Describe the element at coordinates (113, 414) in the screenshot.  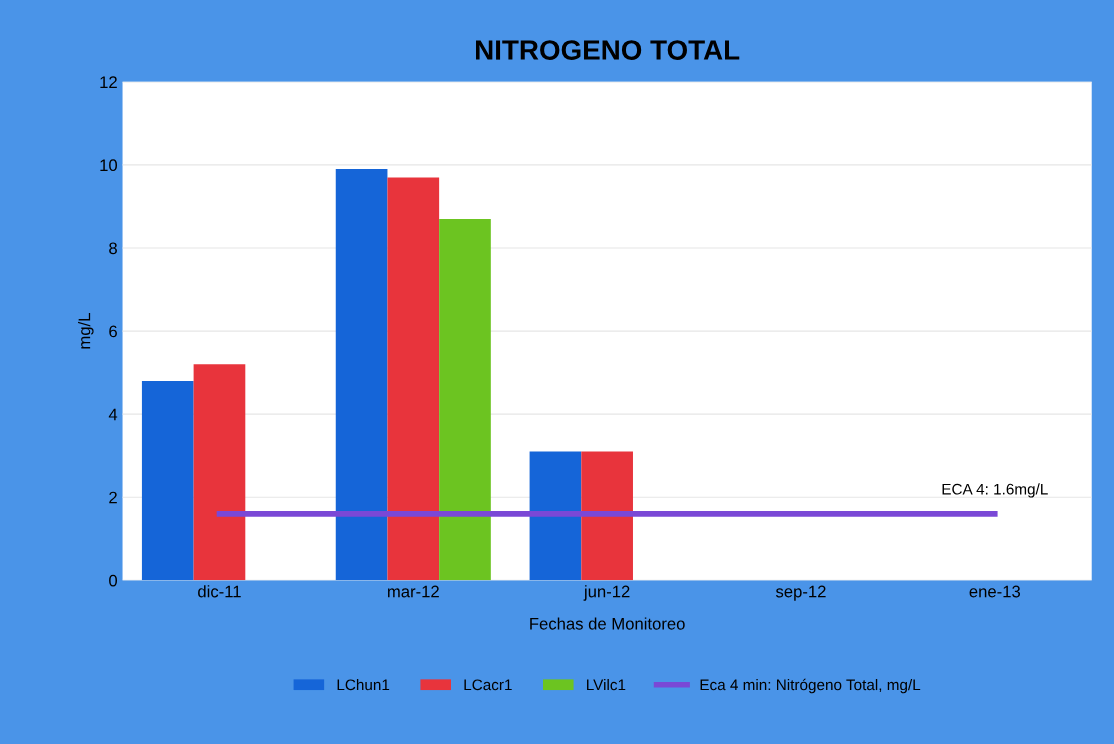
I see `y-tick-label: 4` at that location.